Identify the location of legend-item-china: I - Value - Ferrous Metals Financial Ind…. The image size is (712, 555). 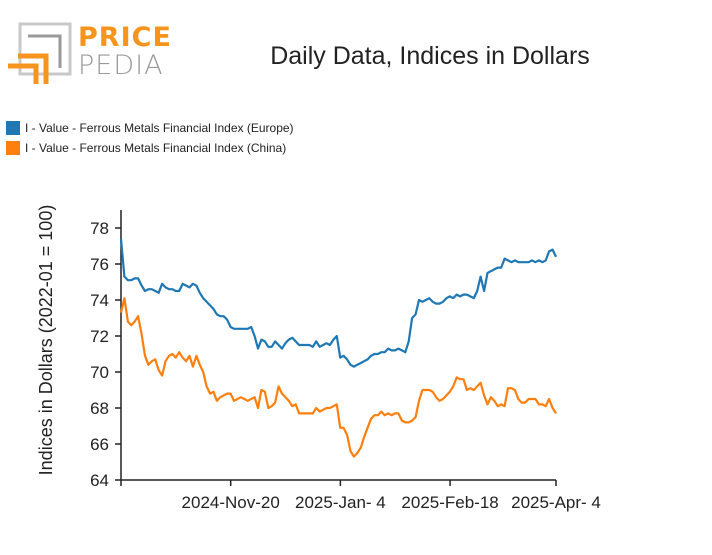
(150, 148).